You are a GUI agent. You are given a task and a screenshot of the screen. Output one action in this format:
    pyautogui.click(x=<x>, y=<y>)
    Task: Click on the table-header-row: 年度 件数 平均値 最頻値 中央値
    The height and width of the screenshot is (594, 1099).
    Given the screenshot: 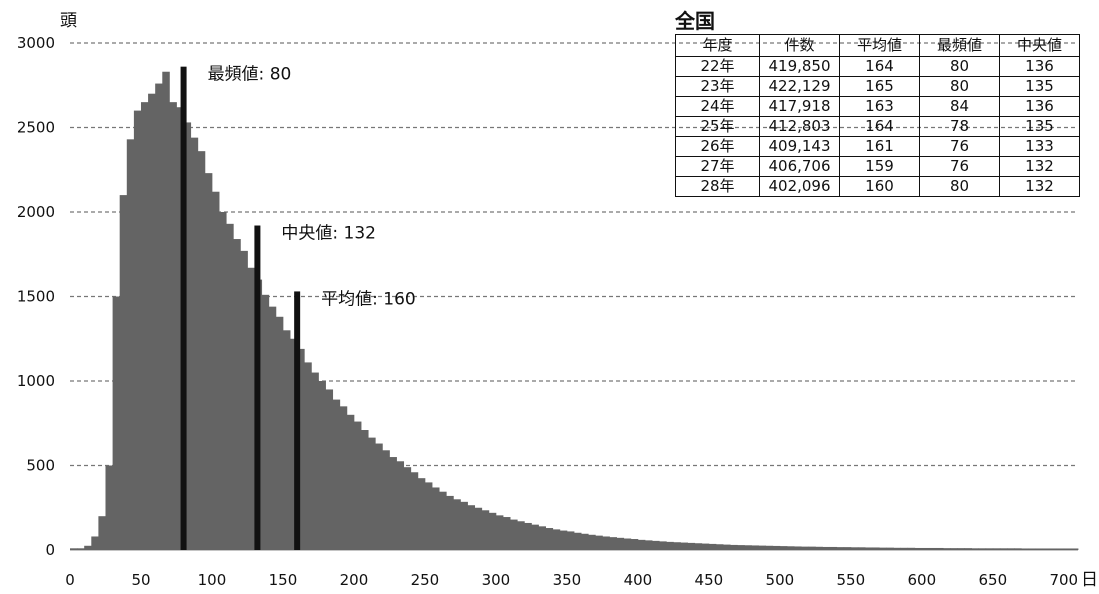 What is the action you would take?
    pyautogui.click(x=877, y=45)
    